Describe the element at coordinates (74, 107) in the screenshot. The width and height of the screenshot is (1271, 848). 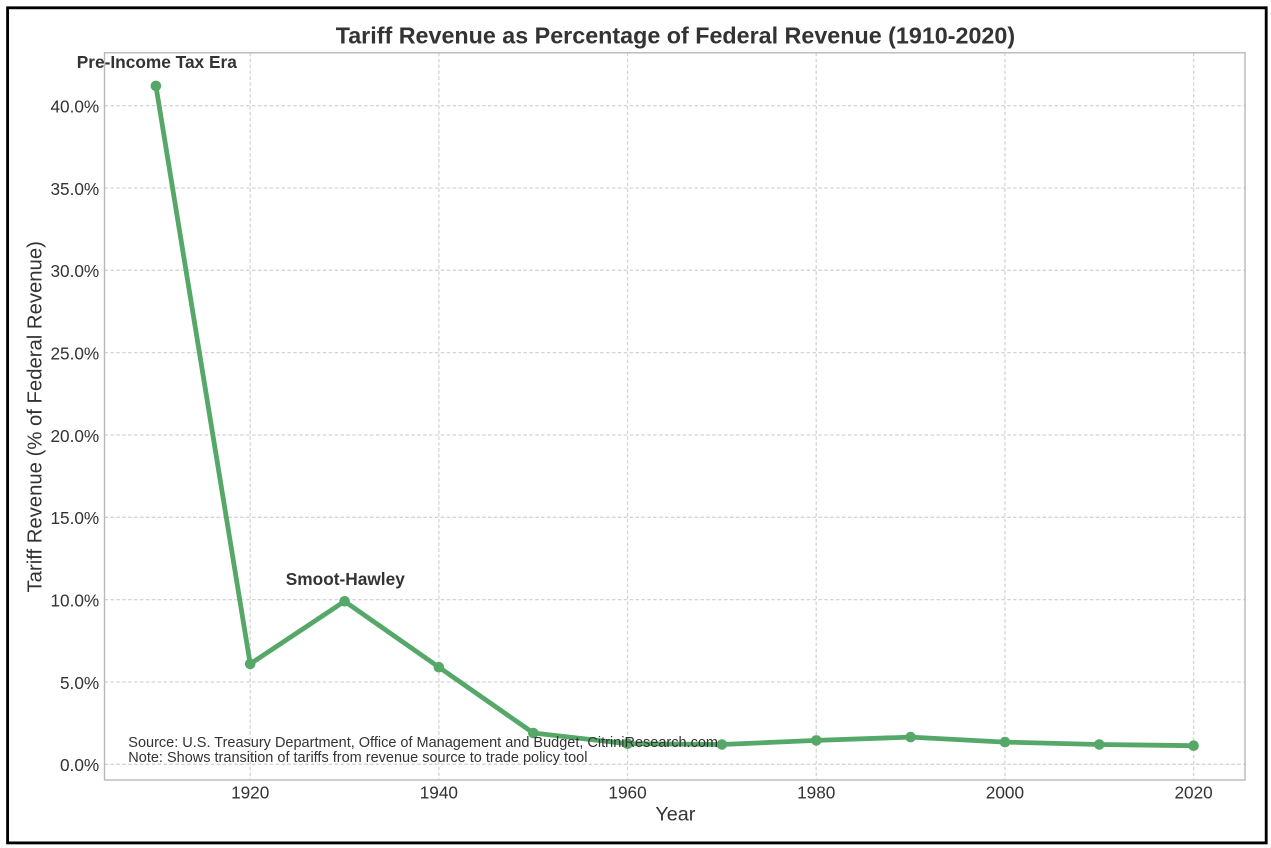
I see `svg-text: 40.0%` at that location.